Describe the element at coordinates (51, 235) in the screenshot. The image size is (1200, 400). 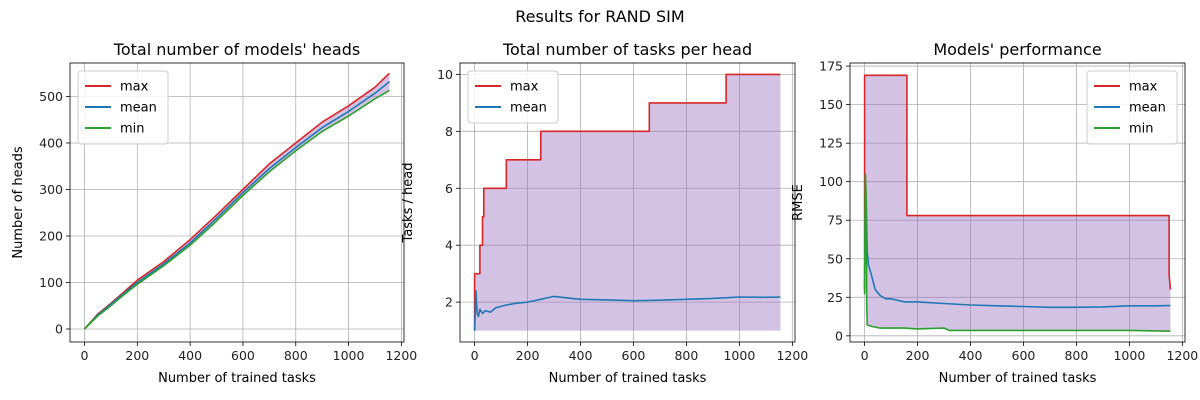
I see `y-tick-label: 200` at that location.